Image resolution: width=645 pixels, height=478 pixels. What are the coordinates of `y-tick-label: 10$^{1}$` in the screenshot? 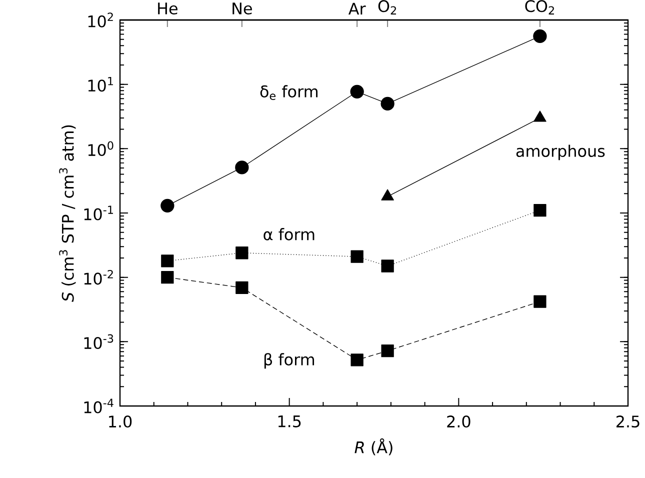 It's located at (100, 84).